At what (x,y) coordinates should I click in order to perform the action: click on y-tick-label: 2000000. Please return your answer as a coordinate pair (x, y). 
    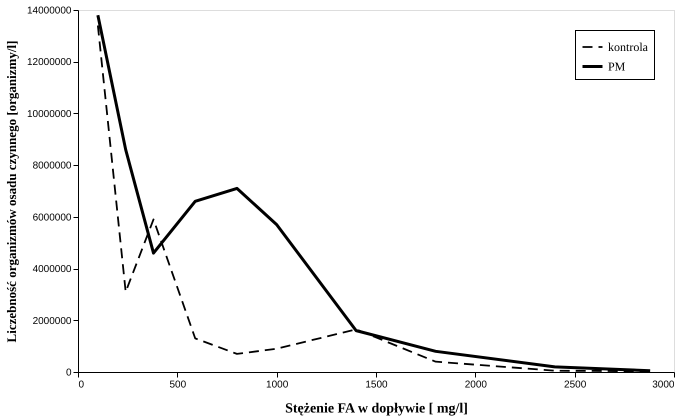
    Looking at the image, I should click on (52, 321).